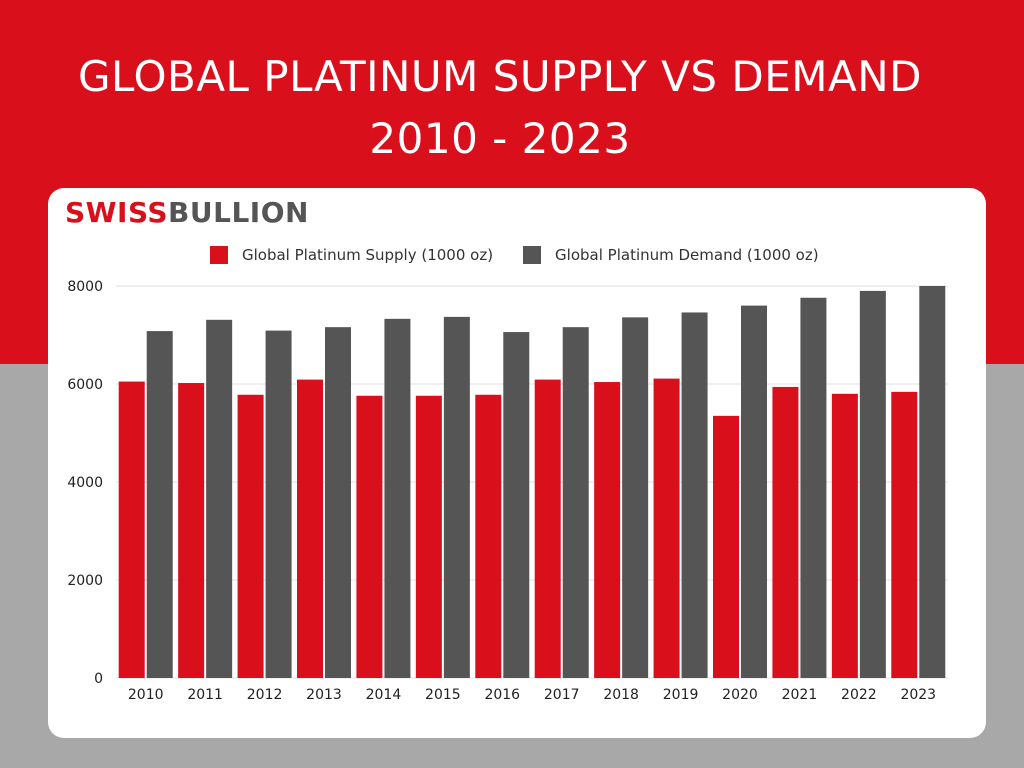  Describe the element at coordinates (368, 255) in the screenshot. I see `legend-label-supply: Global Platinum Supply (1000 oz)` at that location.